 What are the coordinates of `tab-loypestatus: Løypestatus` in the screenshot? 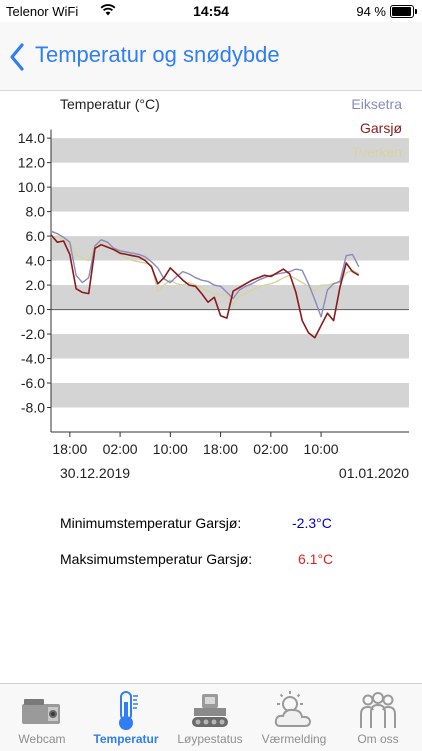 It's located at (210, 717).